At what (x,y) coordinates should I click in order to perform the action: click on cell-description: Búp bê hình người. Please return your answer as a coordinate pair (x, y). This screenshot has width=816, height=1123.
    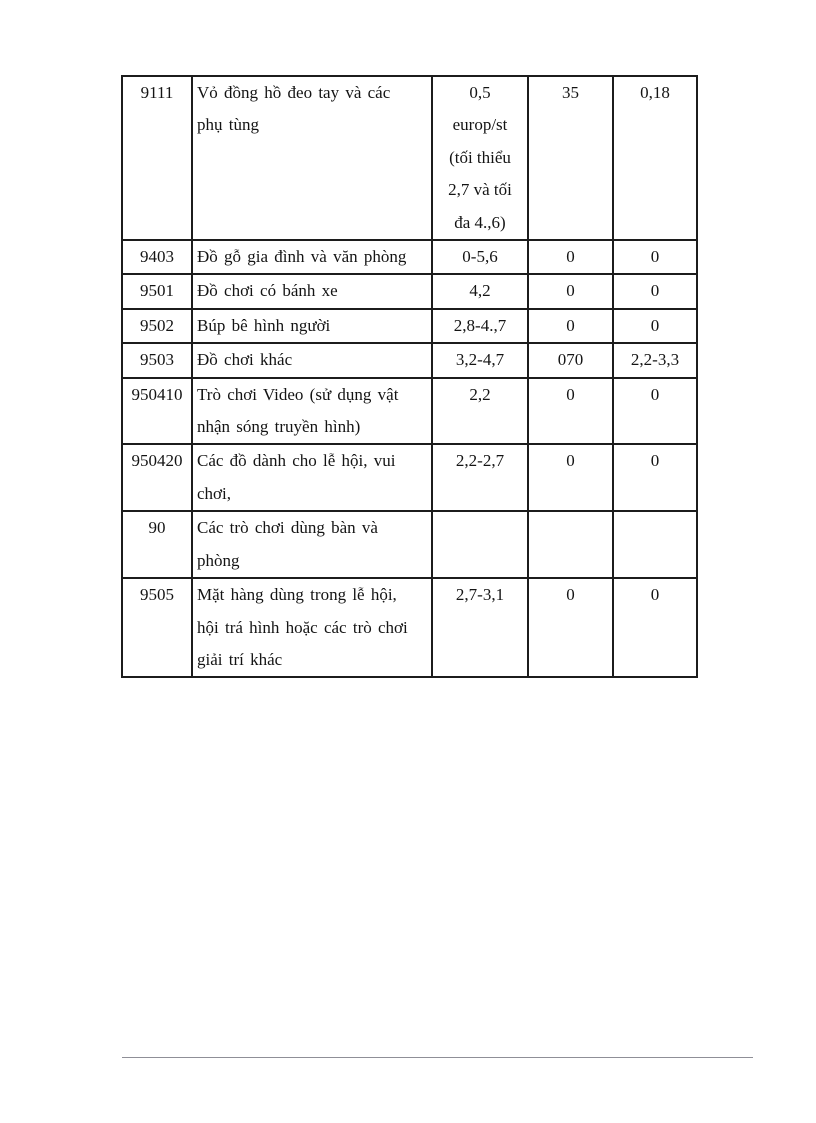
    Looking at the image, I should click on (312, 326).